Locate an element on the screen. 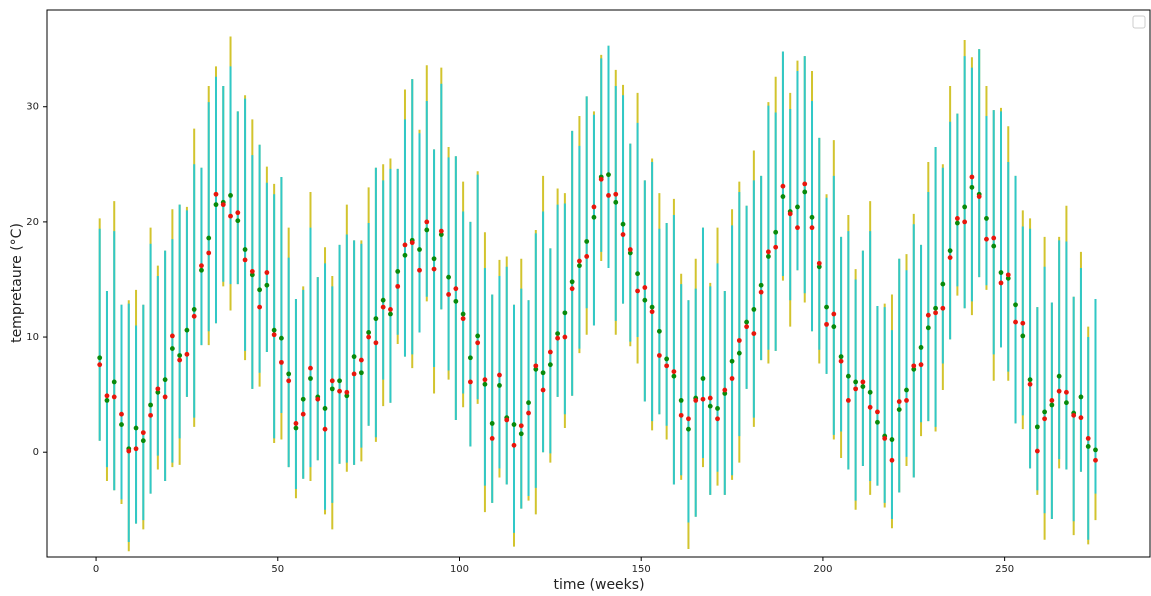 This screenshot has height=596, width=1151. x-tick-label: 50 is located at coordinates (277, 569).